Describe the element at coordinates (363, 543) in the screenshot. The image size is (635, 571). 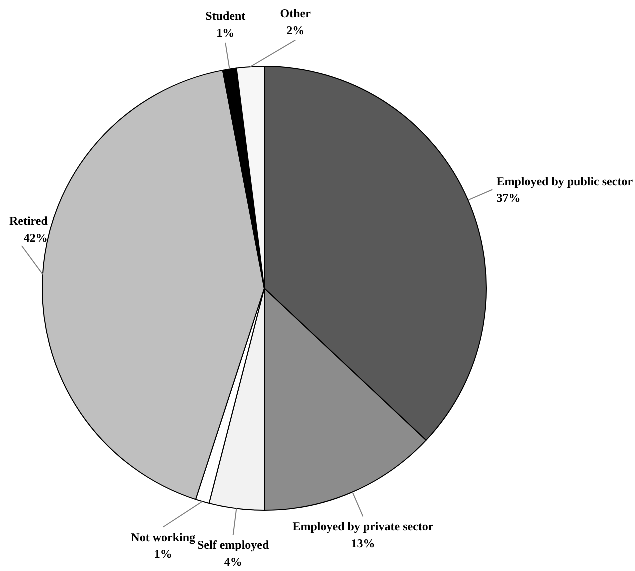
I see `data-label: 13%` at that location.